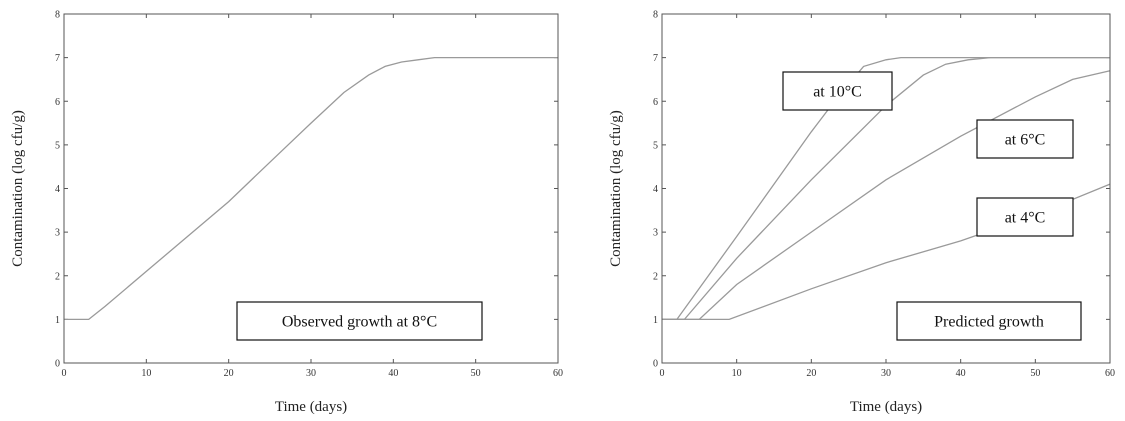 The image size is (1125, 421). I want to click on annotation-text: at 4°C, so click(1025, 218).